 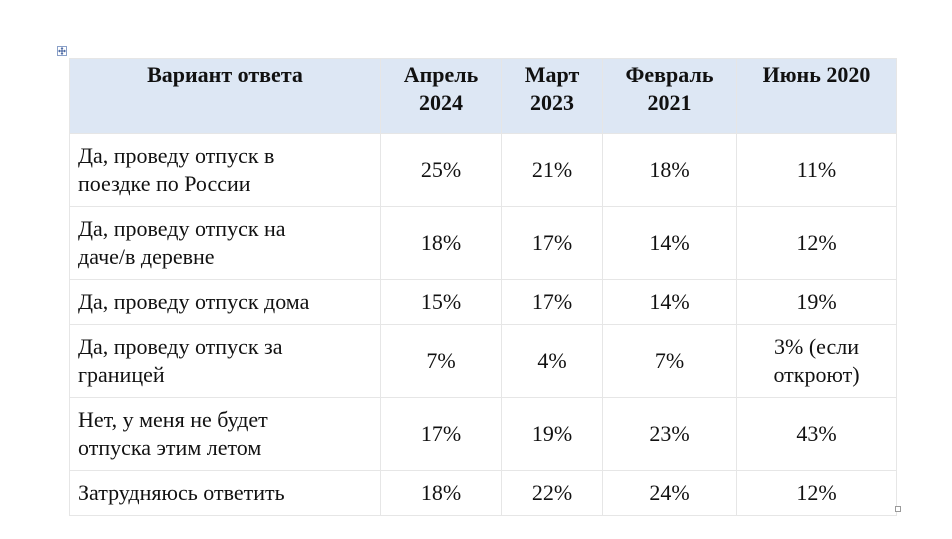 I want to click on cell-april-2024: 7%, so click(x=441, y=361).